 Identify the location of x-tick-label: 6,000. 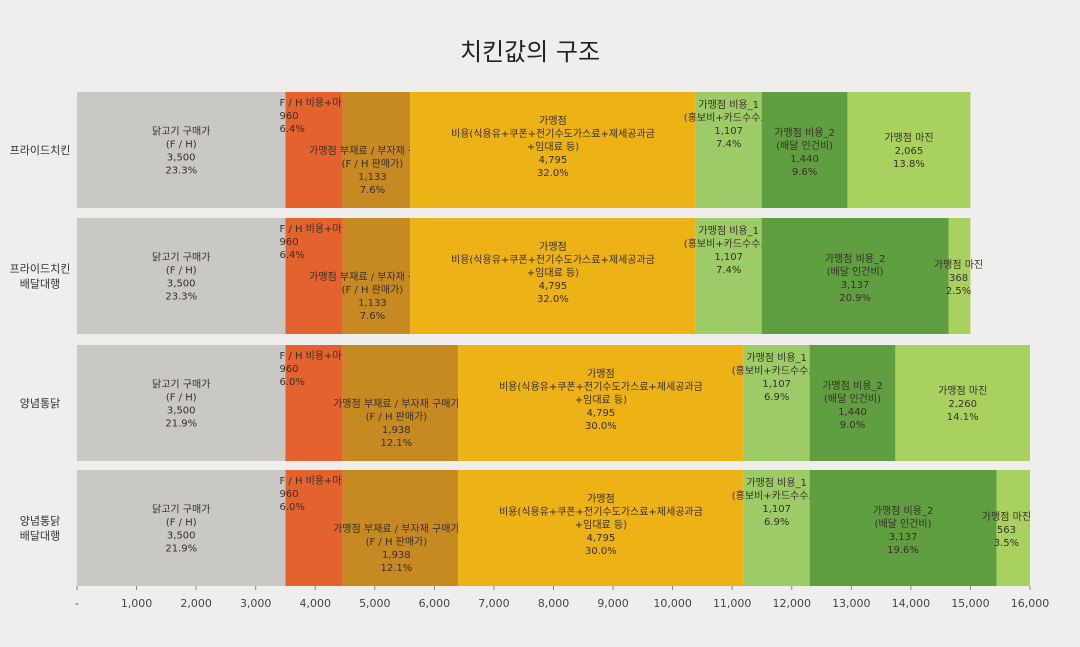
(435, 603).